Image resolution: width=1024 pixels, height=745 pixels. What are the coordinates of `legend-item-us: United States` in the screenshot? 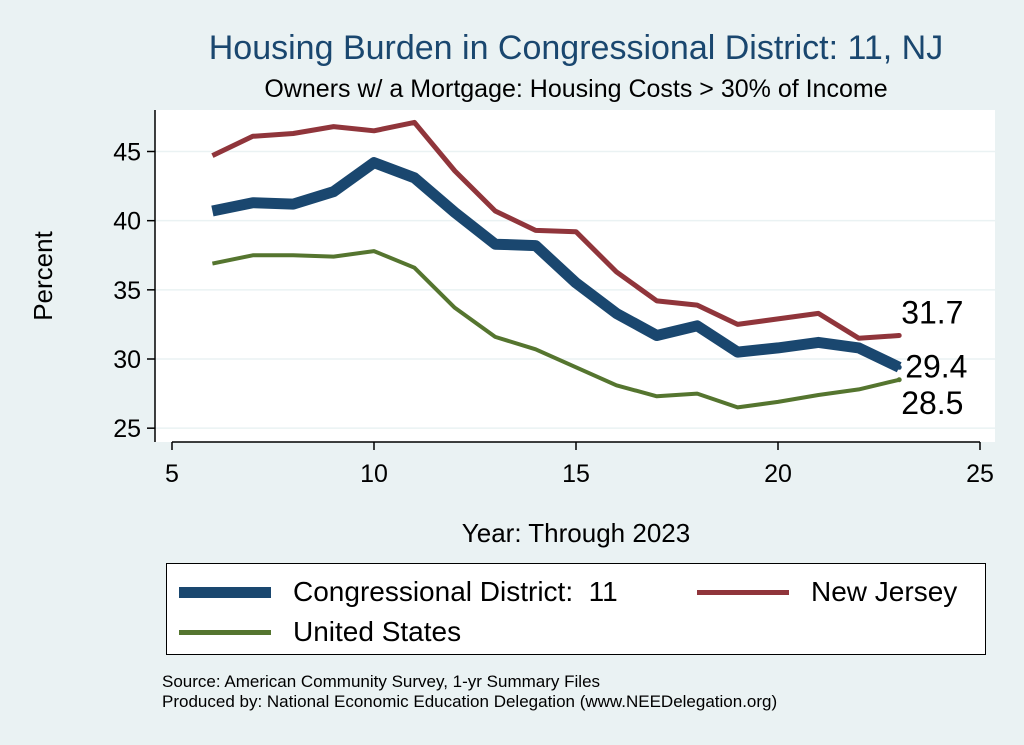 It's located at (320, 632).